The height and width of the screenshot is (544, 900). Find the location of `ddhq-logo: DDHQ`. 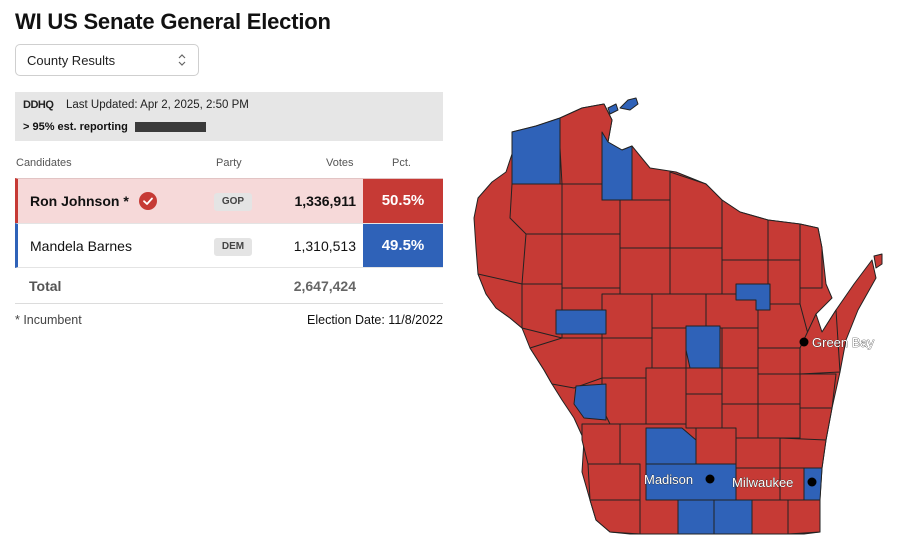

ddhq-logo: DDHQ is located at coordinates (38, 105).